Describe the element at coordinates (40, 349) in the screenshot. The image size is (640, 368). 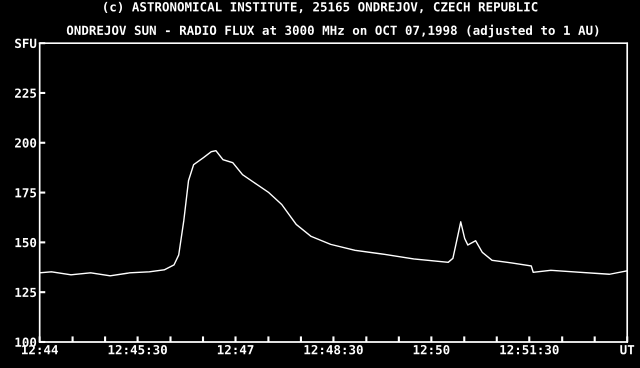
I see `x-tick-label: 12:44` at that location.